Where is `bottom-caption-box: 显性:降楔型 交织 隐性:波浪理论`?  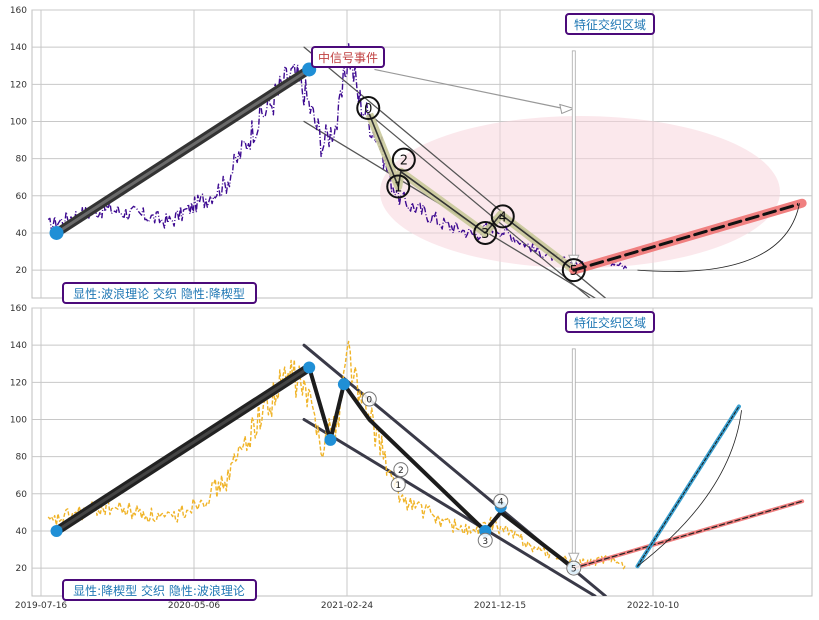
bottom-caption-box: 显性:降楔型 交织 隐性:波浪理论 is located at coordinates (159, 590).